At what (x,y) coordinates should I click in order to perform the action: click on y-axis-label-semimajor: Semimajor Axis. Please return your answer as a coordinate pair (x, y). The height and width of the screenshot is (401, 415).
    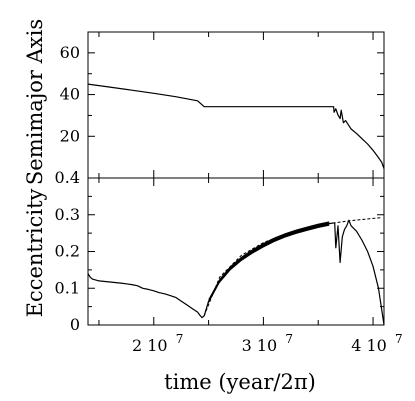
    Looking at the image, I should click on (35, 102).